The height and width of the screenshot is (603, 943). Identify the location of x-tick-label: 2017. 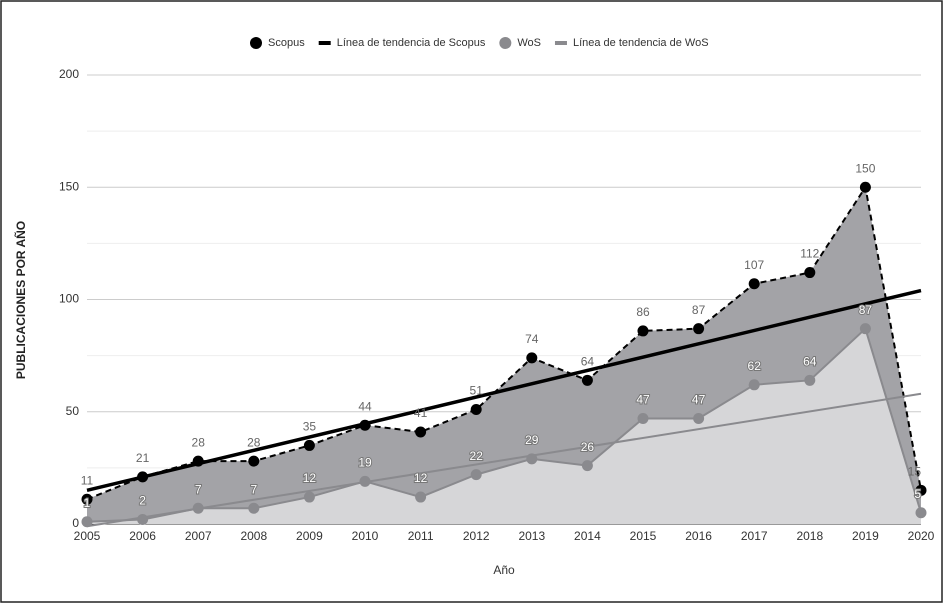
(754, 536).